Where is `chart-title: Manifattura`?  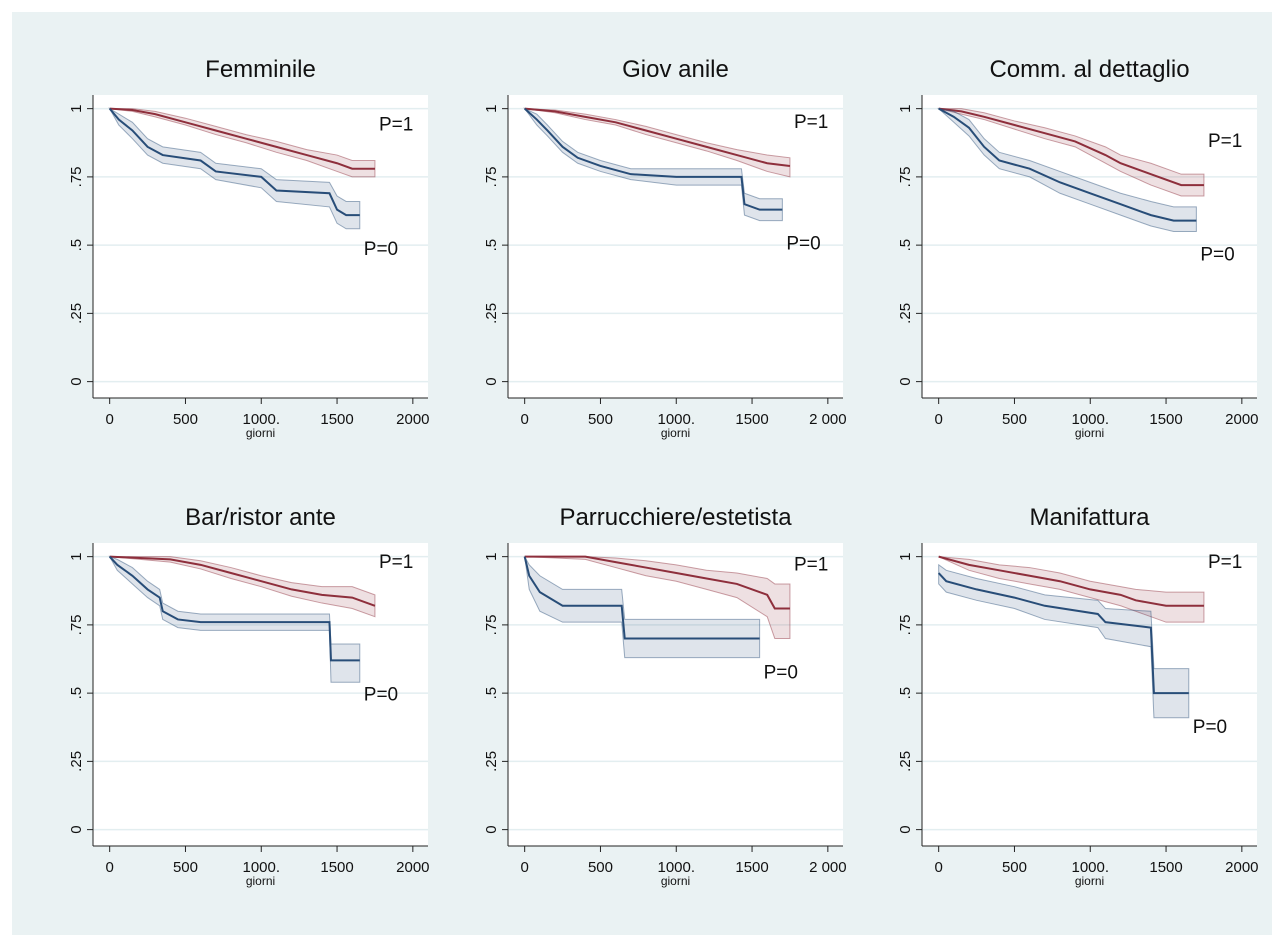 chart-title: Manifattura is located at coordinates (1089, 517).